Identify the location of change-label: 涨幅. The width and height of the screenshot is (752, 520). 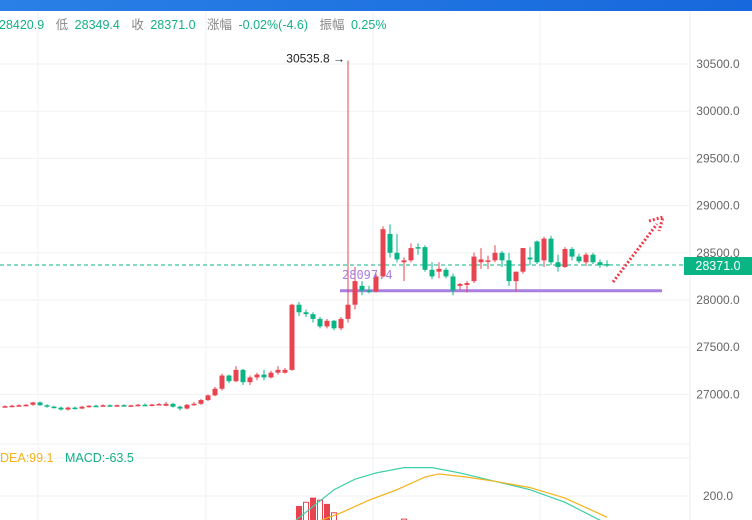
(220, 25).